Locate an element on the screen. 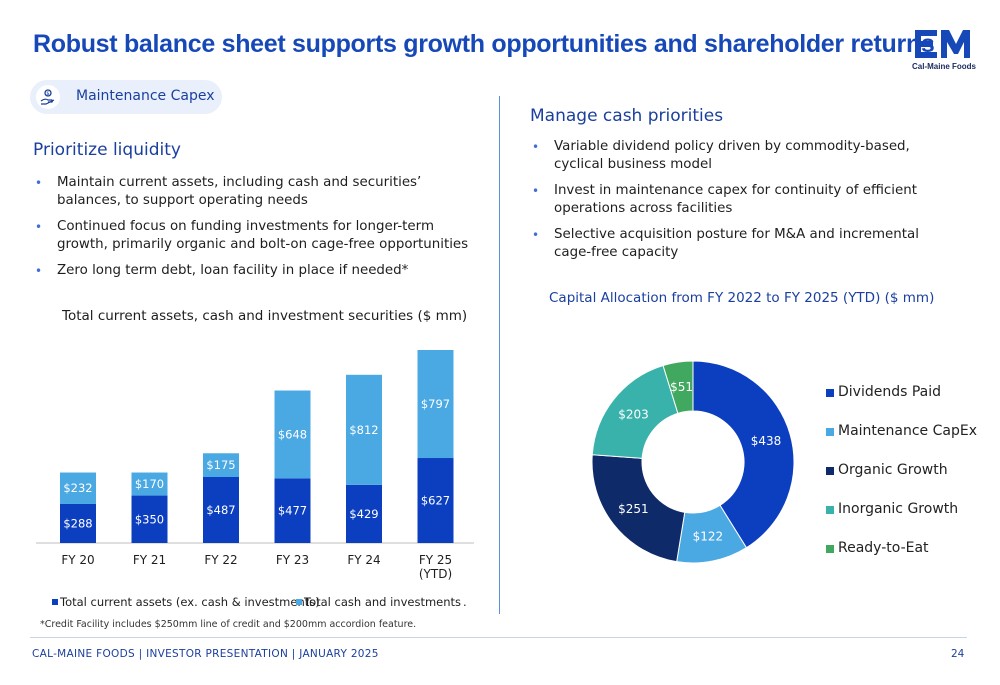 The image size is (1000, 685). data-label: $797 is located at coordinates (435, 404).